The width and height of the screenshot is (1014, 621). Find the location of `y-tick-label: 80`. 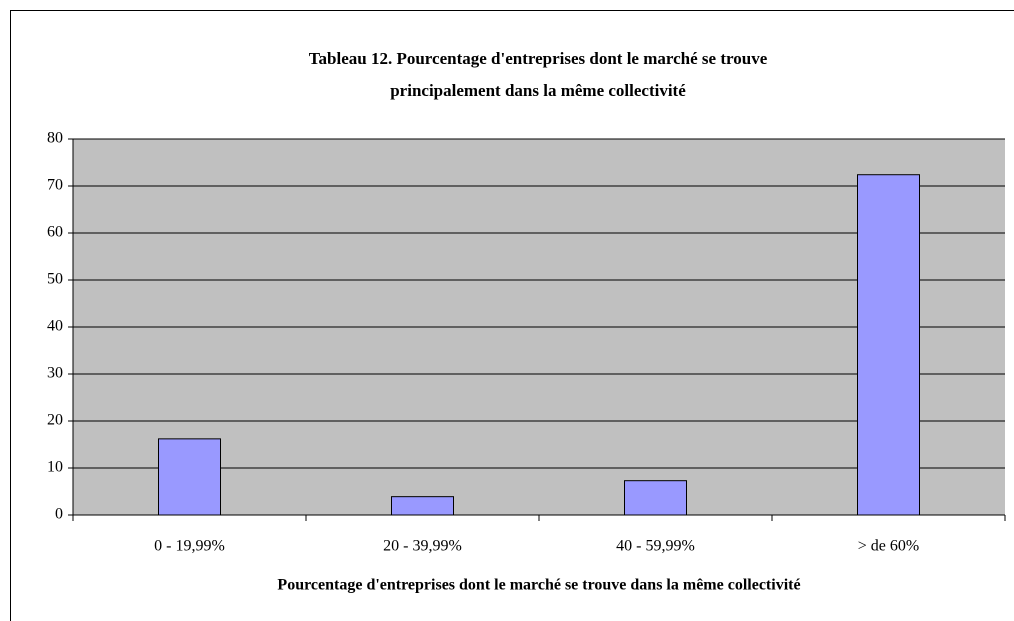

y-tick-label: 80 is located at coordinates (55, 138).